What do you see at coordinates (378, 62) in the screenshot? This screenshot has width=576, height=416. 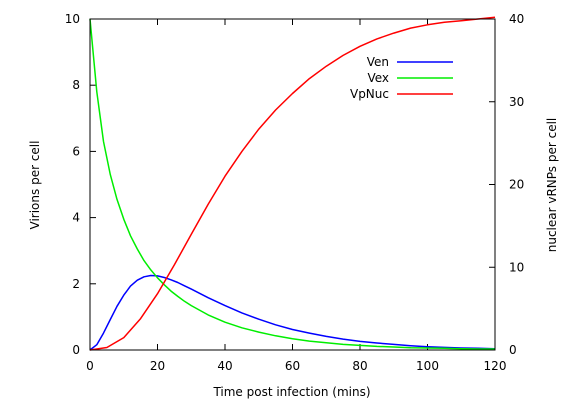 I see `legend-label-ven: Ven` at bounding box center [378, 62].